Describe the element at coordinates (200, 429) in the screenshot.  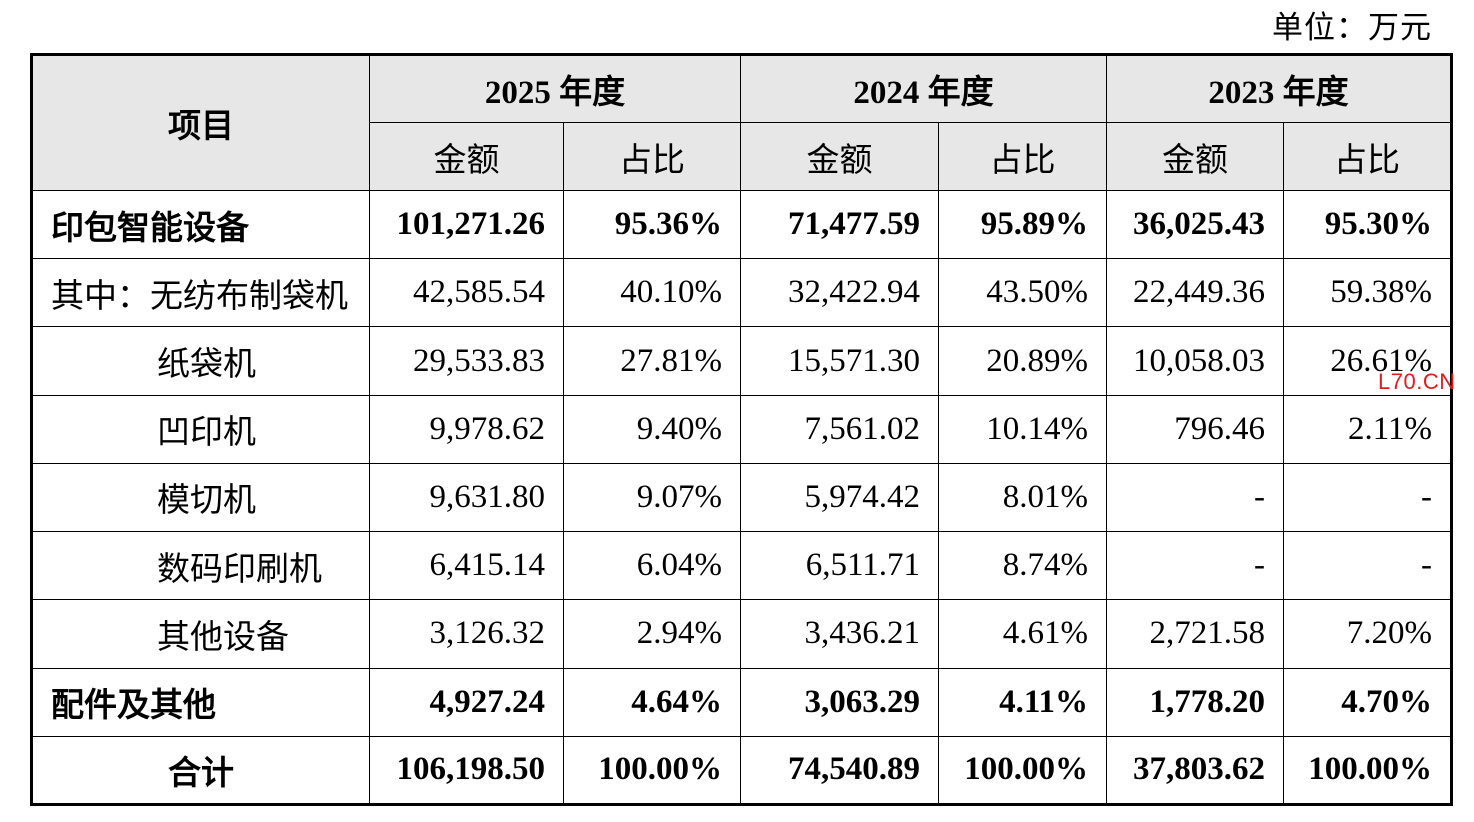
I see `row-label: 凹印机` at that location.